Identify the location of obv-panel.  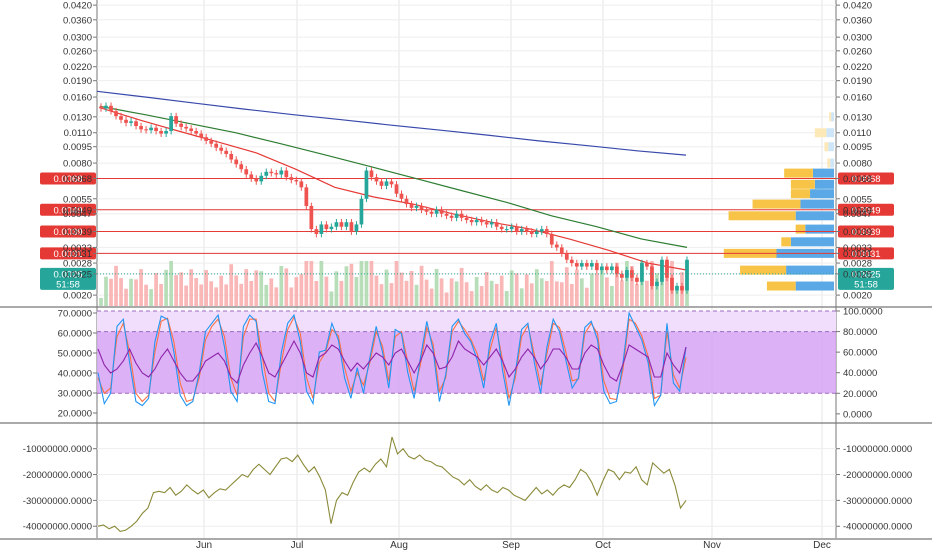
(392, 484).